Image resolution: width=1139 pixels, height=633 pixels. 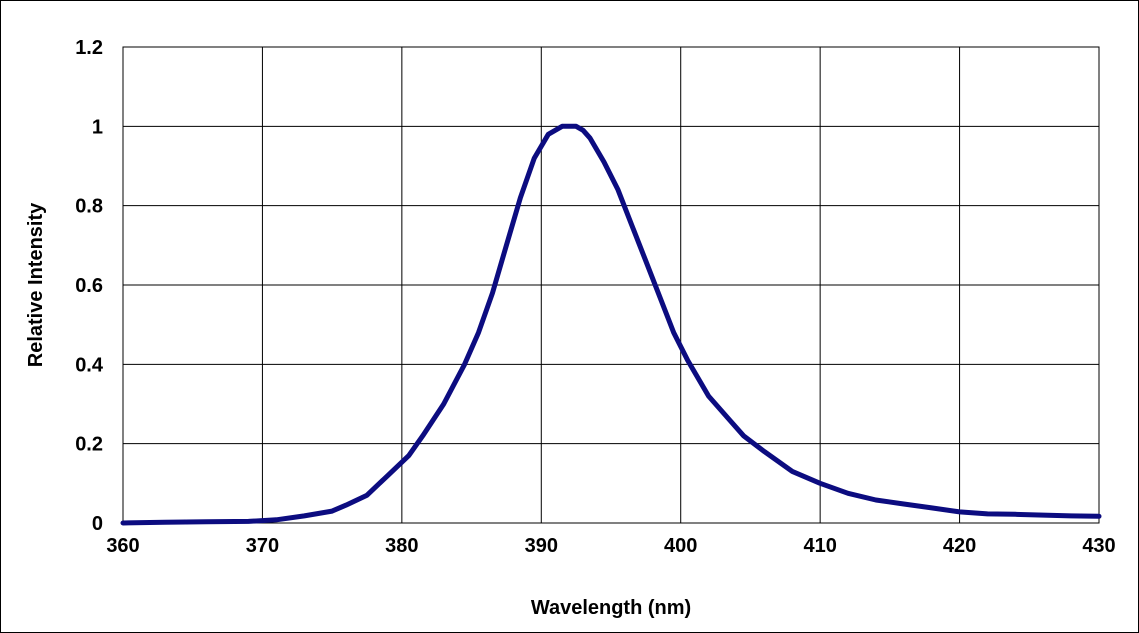 What do you see at coordinates (262, 546) in the screenshot?
I see `x-tick-label: 370` at bounding box center [262, 546].